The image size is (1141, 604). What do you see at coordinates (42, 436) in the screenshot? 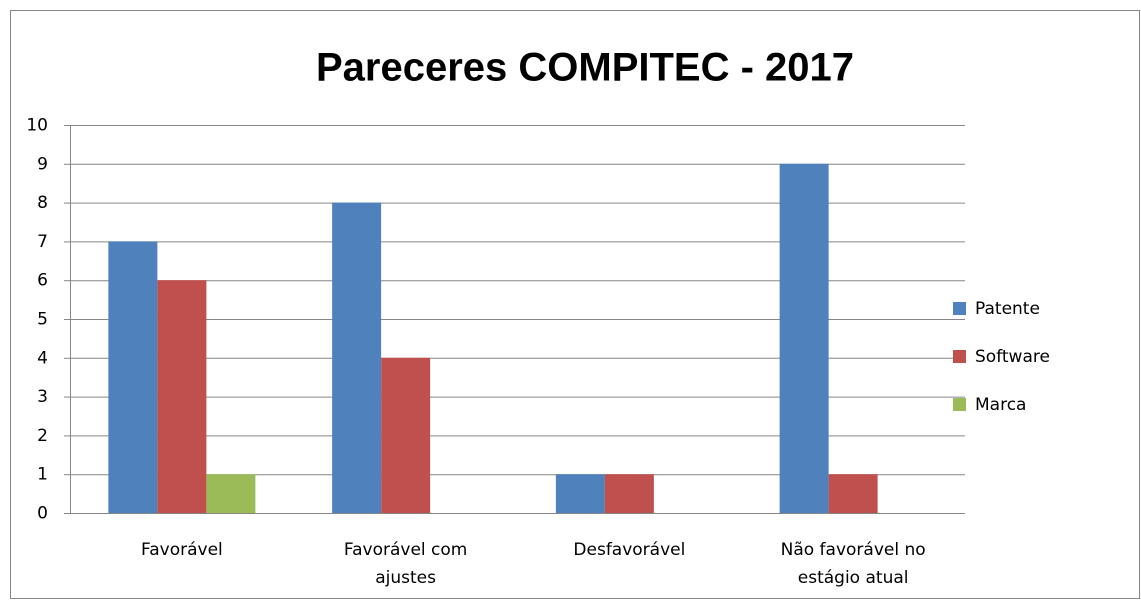
I see `y-tick-label: 2` at bounding box center [42, 436].